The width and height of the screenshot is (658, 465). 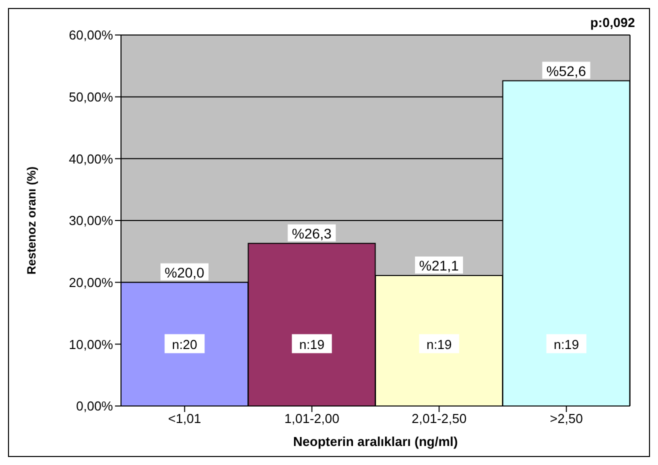 I want to click on x-tick-label: <1,01, so click(x=185, y=418).